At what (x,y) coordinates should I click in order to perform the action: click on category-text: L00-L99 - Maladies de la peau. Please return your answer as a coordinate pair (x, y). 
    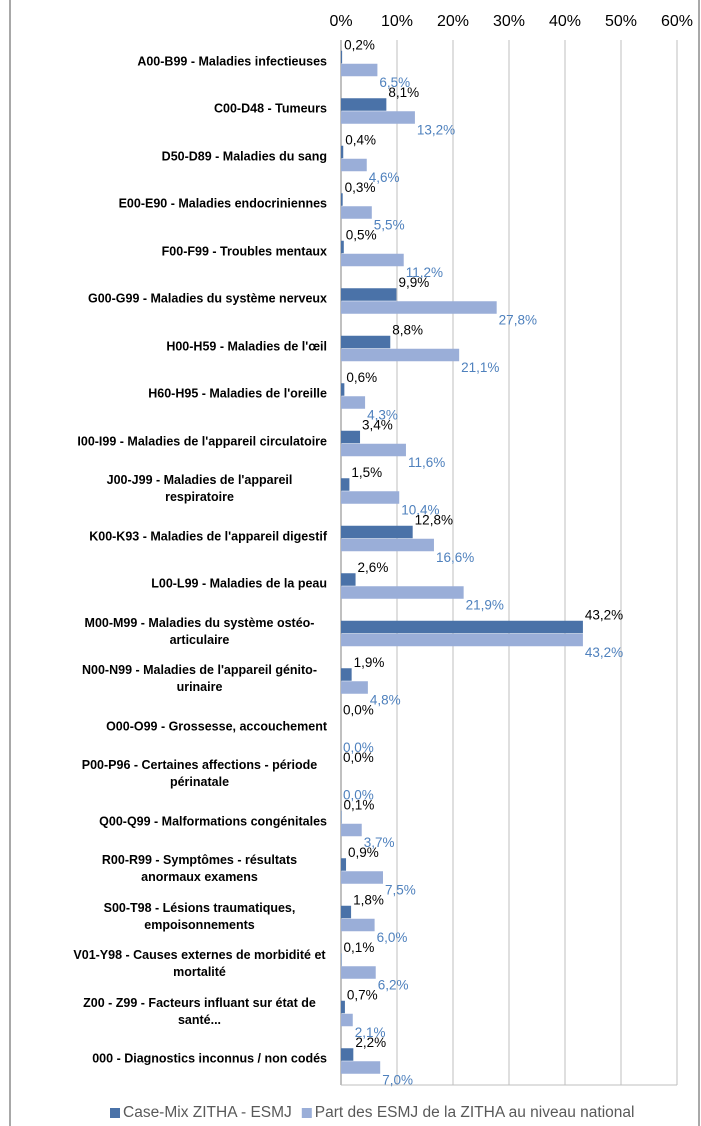
    Looking at the image, I should click on (239, 583).